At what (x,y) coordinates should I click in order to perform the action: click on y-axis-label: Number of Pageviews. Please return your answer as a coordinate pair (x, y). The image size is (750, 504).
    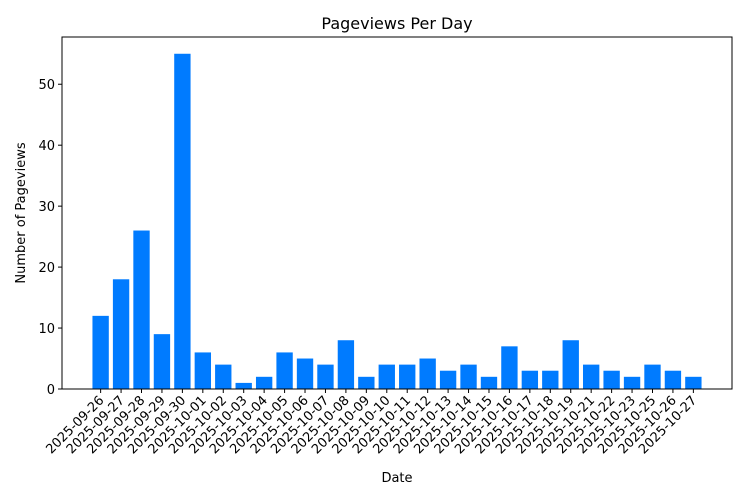
    Looking at the image, I should click on (21, 212).